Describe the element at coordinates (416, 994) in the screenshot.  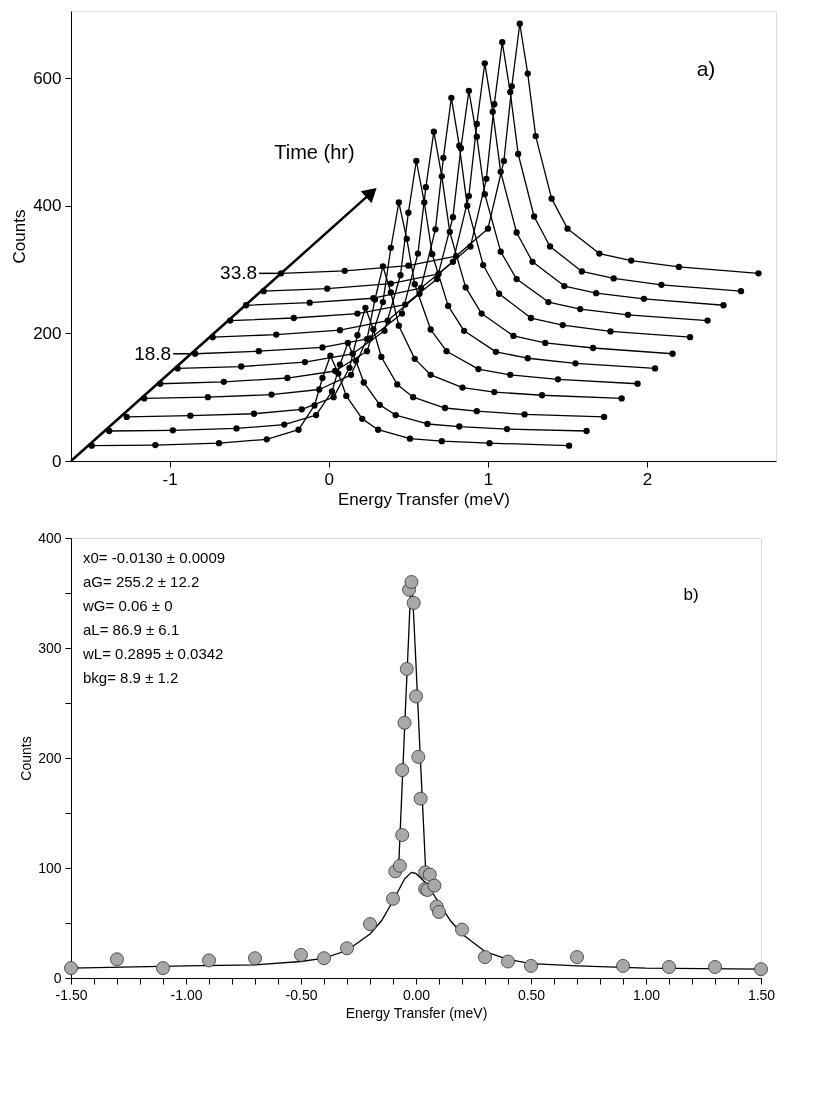
I see `x-tick-label: 0.00` at that location.